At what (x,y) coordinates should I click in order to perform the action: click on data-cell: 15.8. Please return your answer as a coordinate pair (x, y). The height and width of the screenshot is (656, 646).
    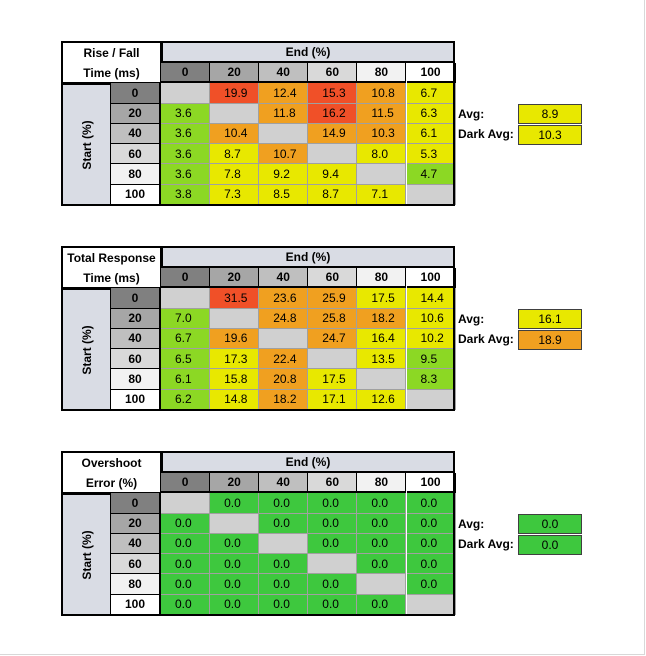
    Looking at the image, I should click on (235, 379).